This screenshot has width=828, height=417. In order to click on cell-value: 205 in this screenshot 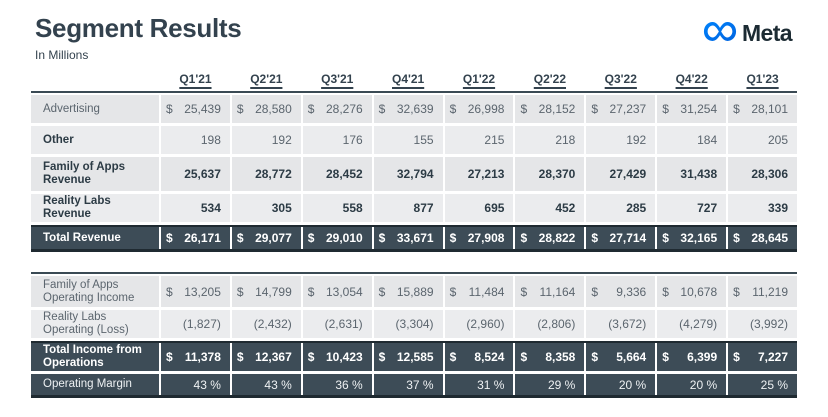, I will do `click(778, 140)`.